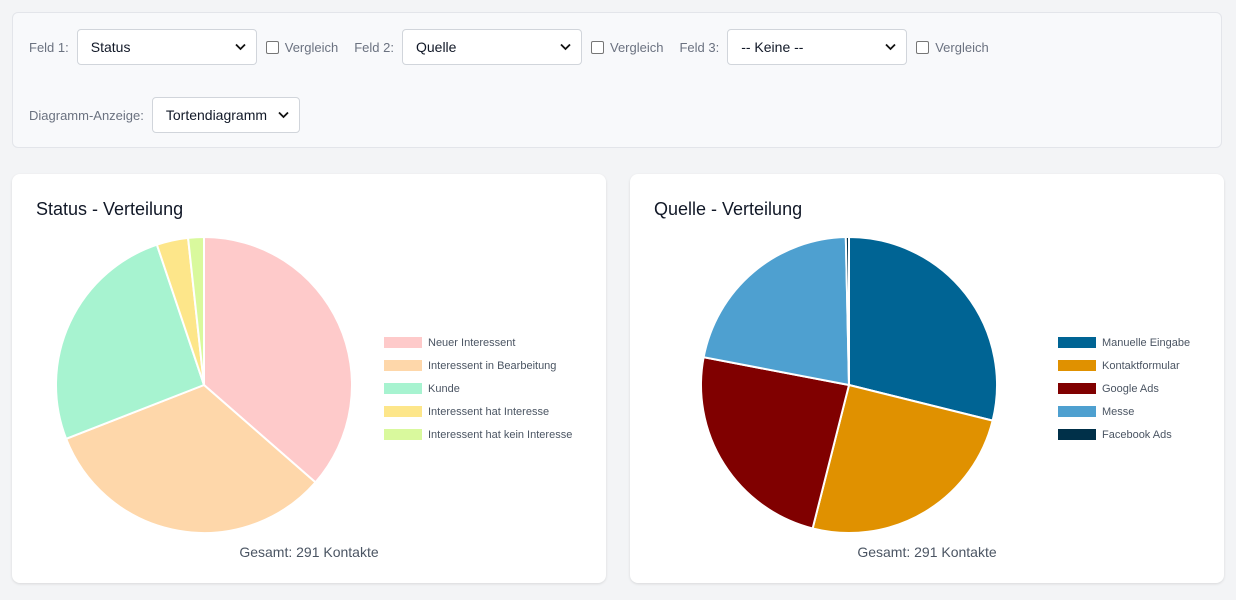 This screenshot has width=1236, height=600. Describe the element at coordinates (500, 434) in the screenshot. I see `legend-label: Interessent hat kein Interesse` at that location.